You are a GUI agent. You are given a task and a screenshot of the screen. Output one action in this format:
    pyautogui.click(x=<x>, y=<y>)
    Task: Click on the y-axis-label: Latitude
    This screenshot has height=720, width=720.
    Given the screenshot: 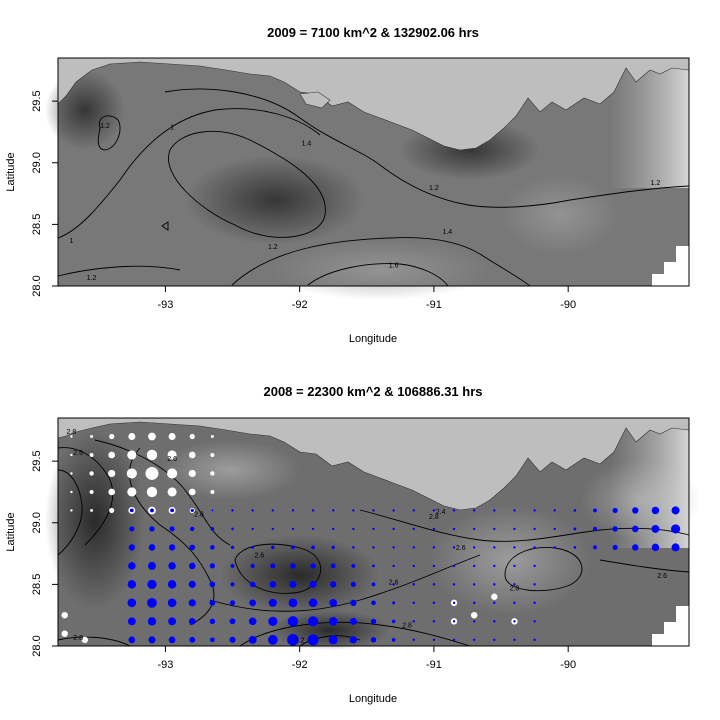 What is the action you would take?
    pyautogui.click(x=11, y=531)
    